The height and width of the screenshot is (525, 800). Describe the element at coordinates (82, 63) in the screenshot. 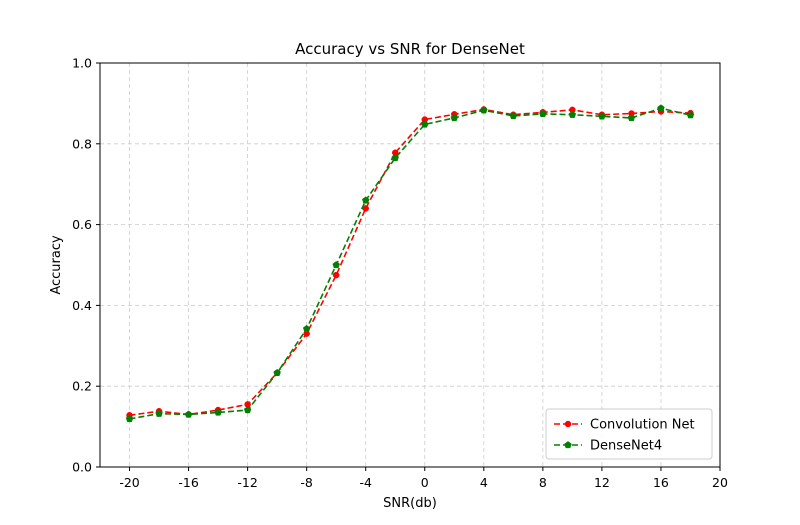

I see `y-tick-label: 1.0` at that location.